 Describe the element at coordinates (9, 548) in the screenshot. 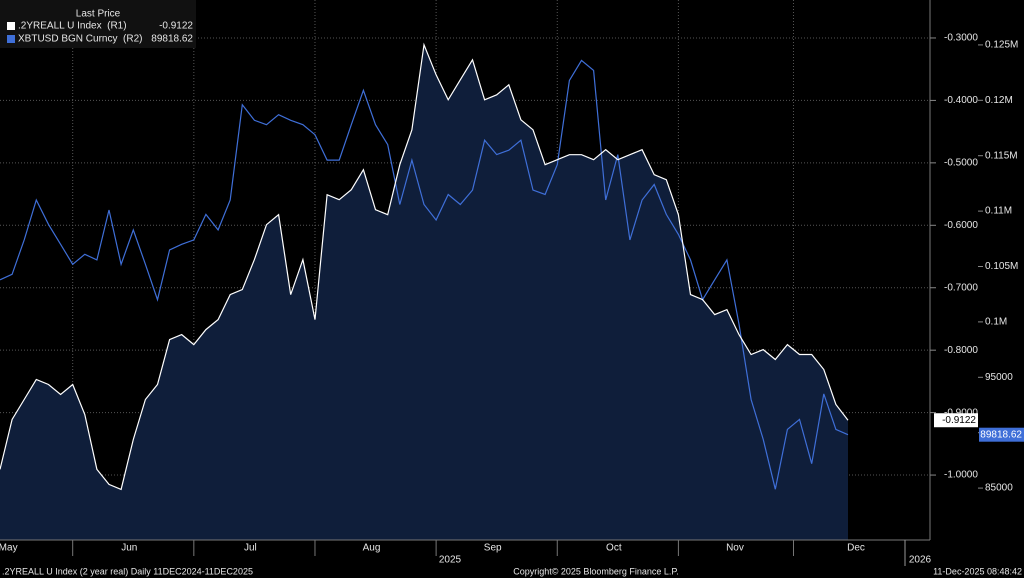

I see `x-tick-label: May` at that location.